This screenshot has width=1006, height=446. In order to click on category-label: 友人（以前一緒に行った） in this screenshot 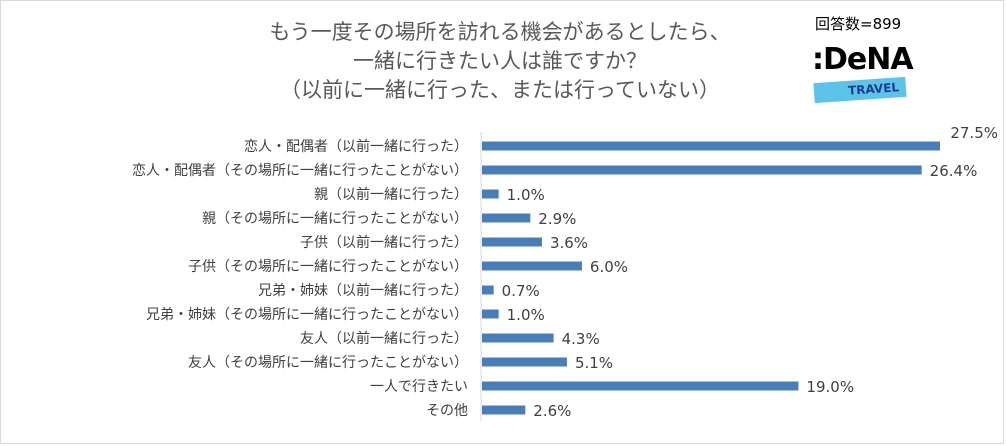, I will do `click(384, 338)`.